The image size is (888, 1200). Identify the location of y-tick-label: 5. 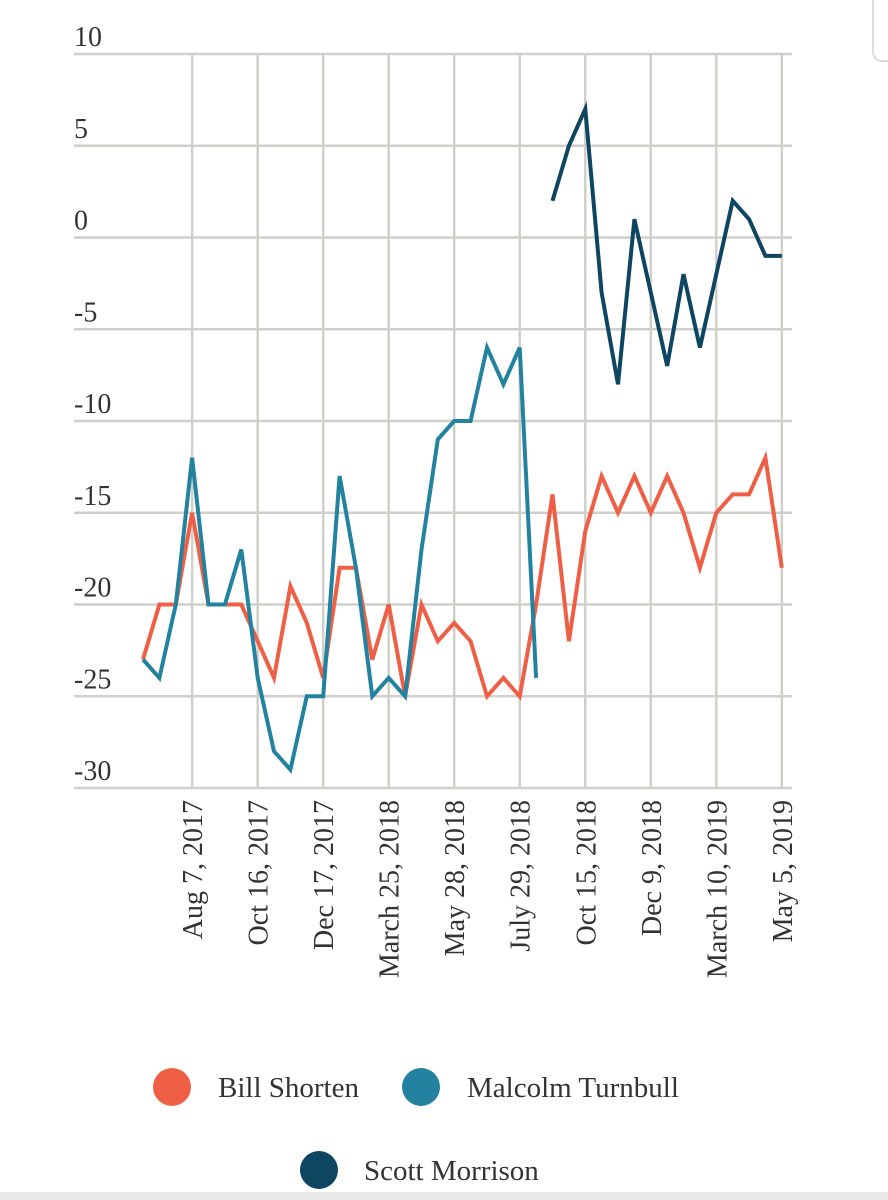
(81, 129).